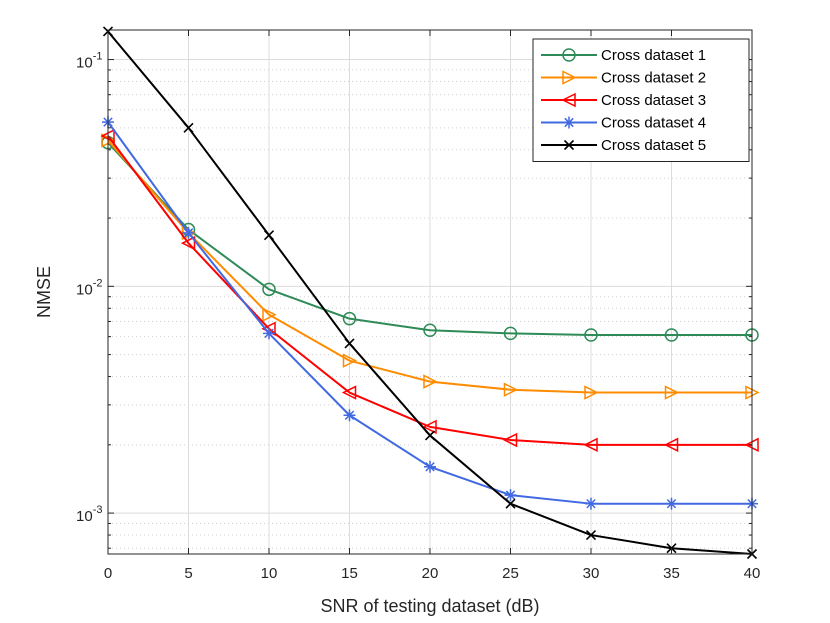 The image size is (830, 623). I want to click on legend-entry: Cross dataset 5, so click(623, 145).